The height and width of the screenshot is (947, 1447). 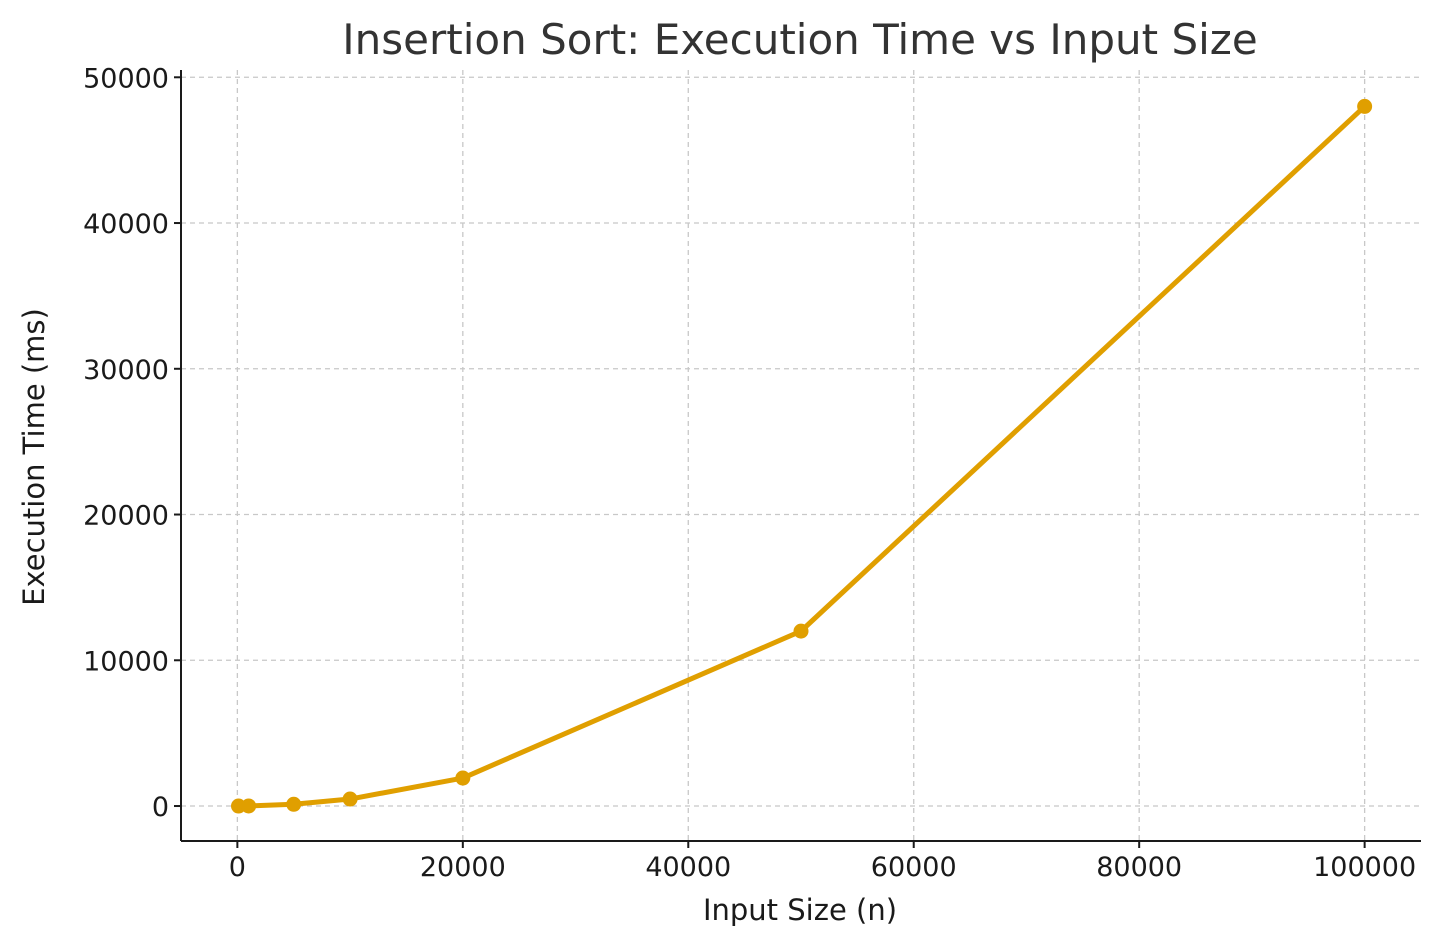 What do you see at coordinates (160, 807) in the screenshot?
I see `y-tick-label: 0` at bounding box center [160, 807].